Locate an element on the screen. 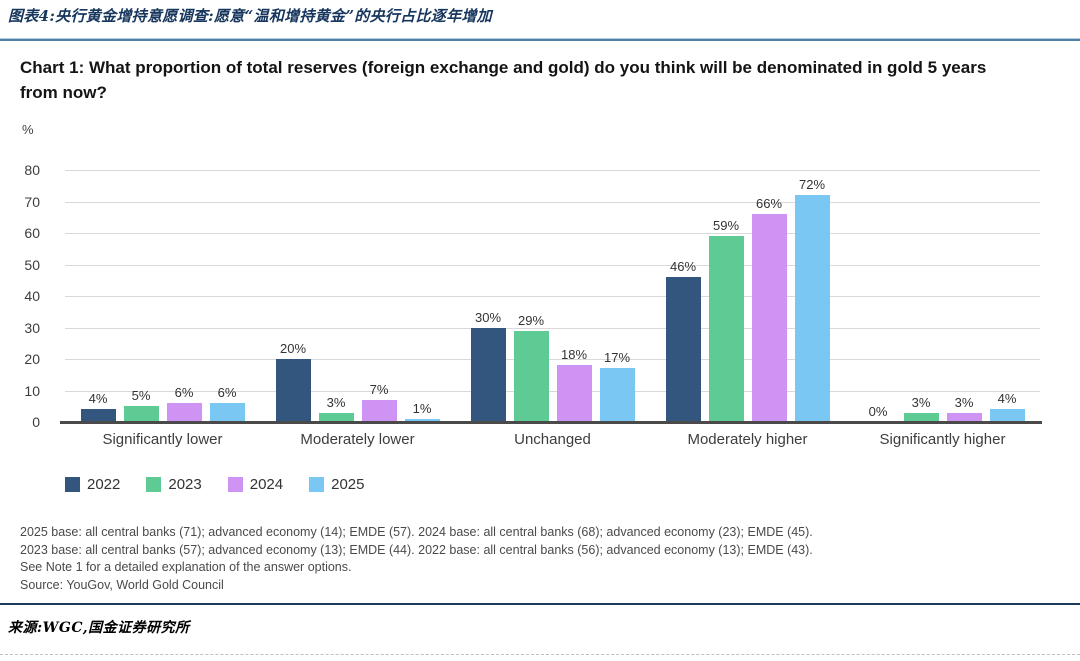 Image resolution: width=1080 pixels, height=661 pixels. bar-wrap: 5% is located at coordinates (141, 405).